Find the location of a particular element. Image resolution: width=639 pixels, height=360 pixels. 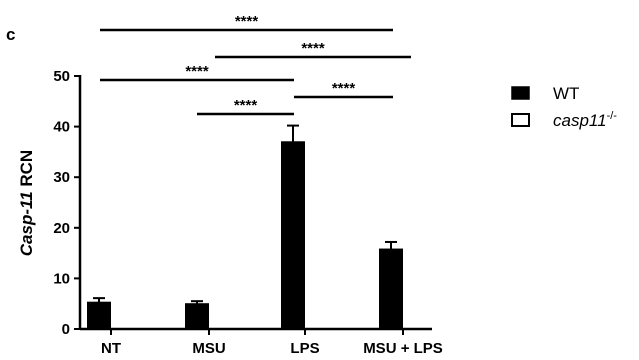

panel-label: c is located at coordinates (10, 34).